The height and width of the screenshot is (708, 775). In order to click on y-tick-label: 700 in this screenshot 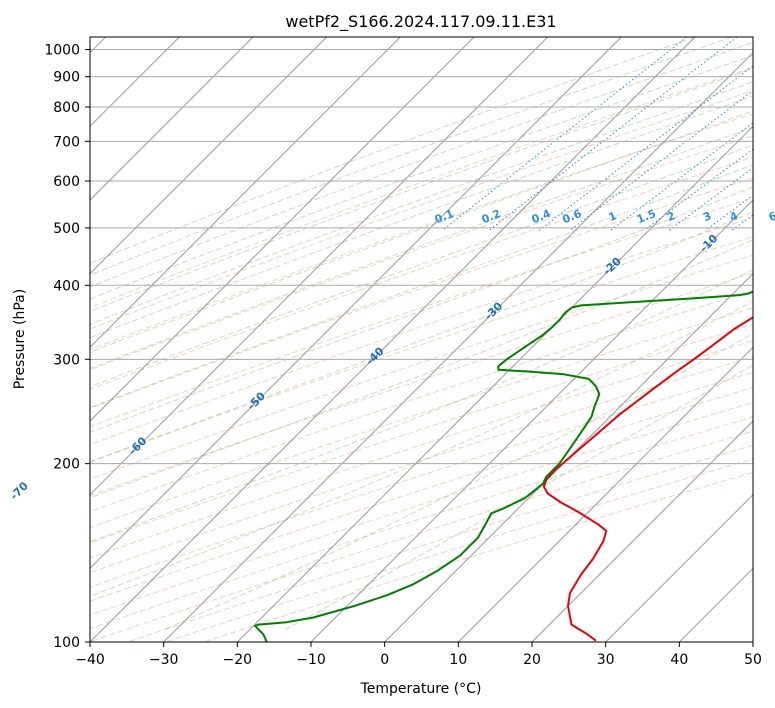, I will do `click(66, 142)`.